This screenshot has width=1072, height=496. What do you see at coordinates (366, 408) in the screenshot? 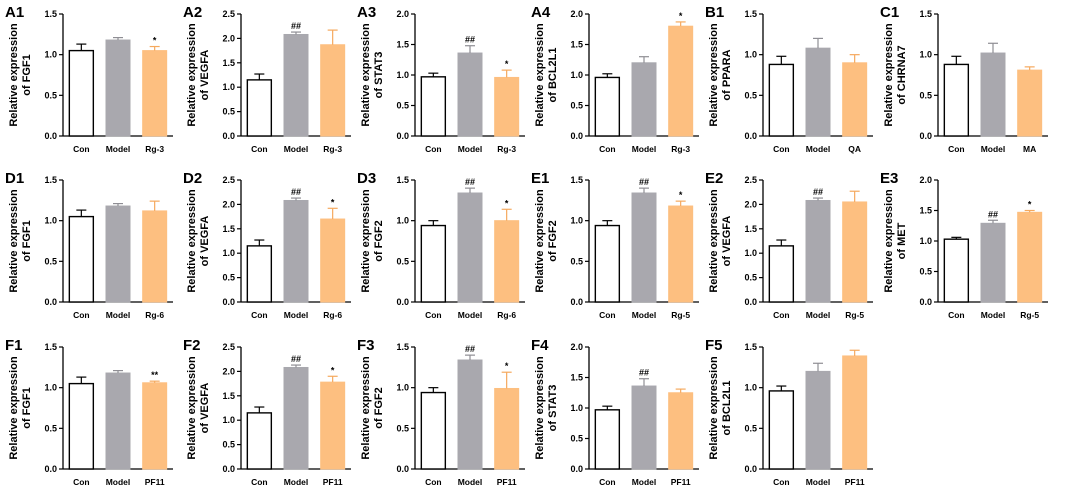
I see `y-axis-label-line: Relative expression` at bounding box center [366, 408].